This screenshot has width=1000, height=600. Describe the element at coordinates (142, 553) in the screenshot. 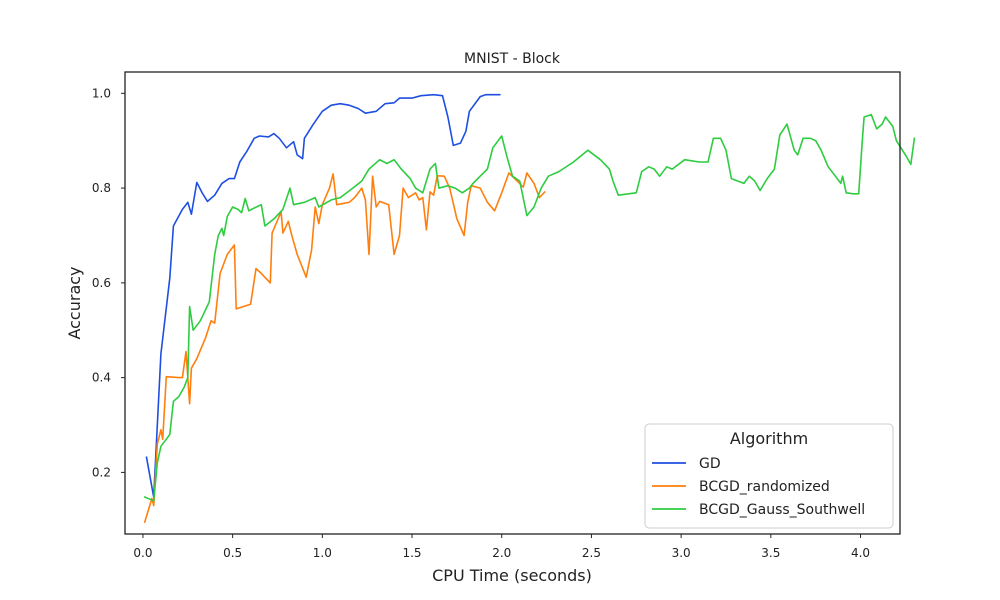

I see `x-tick-label: 0.0` at that location.